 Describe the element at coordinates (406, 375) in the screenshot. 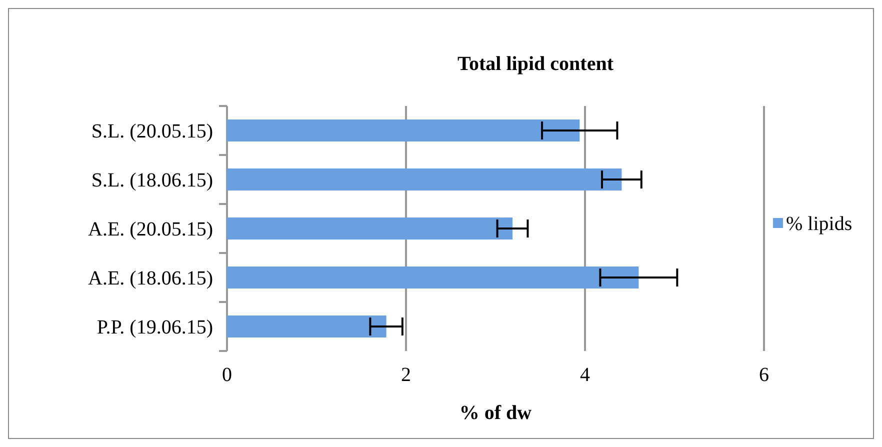

I see `x-tick-label: 2` at that location.